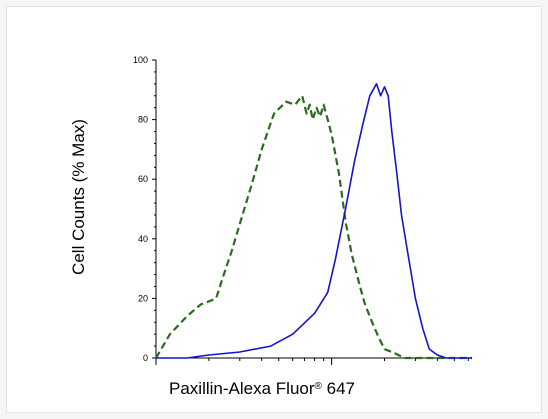  Describe the element at coordinates (140, 60) in the screenshot. I see `y-tick-label: 100` at that location.